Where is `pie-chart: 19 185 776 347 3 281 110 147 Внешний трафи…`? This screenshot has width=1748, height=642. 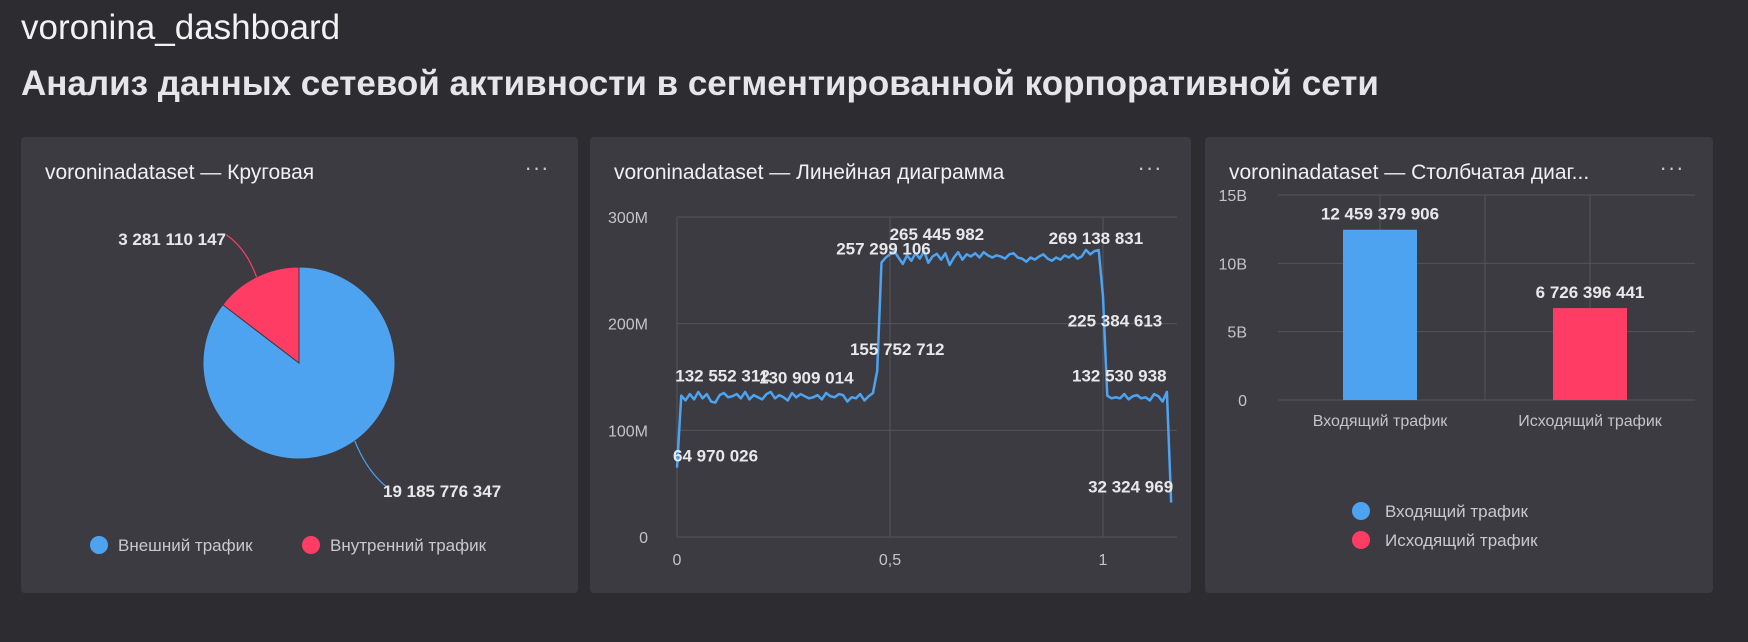 pie-chart: 19 185 776 347 3 281 110 147 Внешний трафи… is located at coordinates (295, 392).